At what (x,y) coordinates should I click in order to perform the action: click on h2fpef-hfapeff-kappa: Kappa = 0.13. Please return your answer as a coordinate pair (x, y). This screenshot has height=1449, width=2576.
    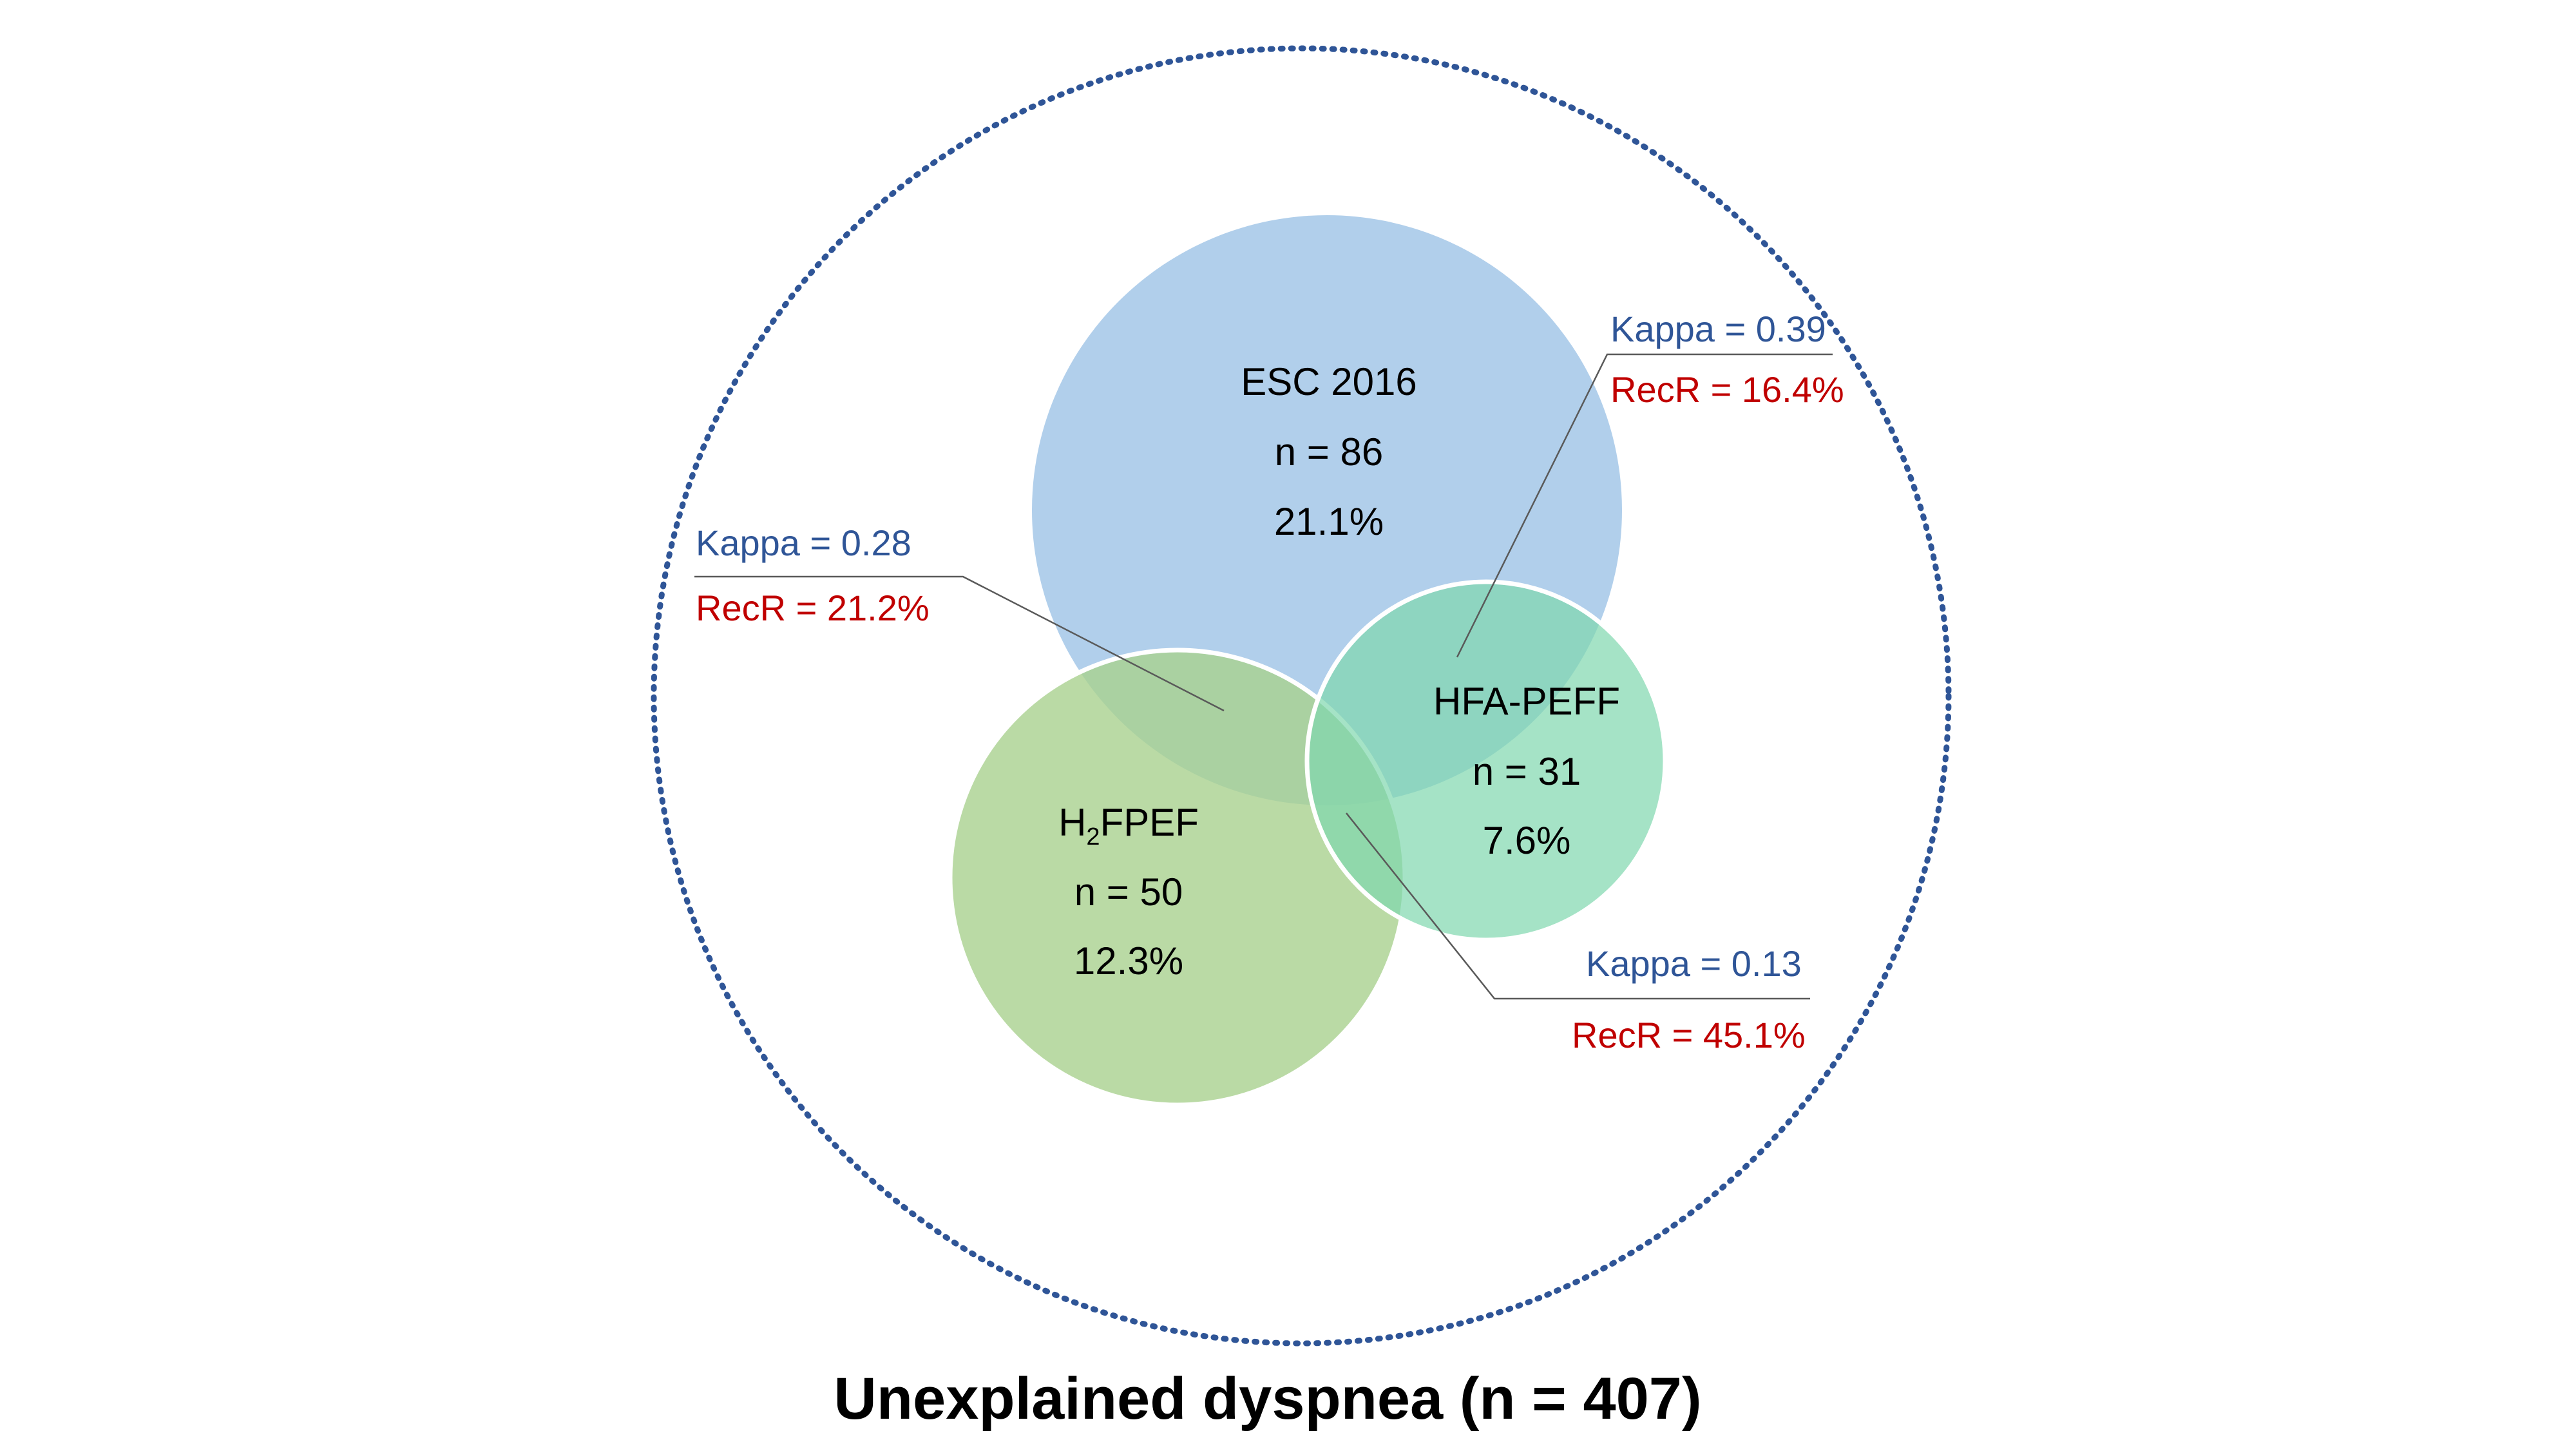
    Looking at the image, I should click on (1694, 964).